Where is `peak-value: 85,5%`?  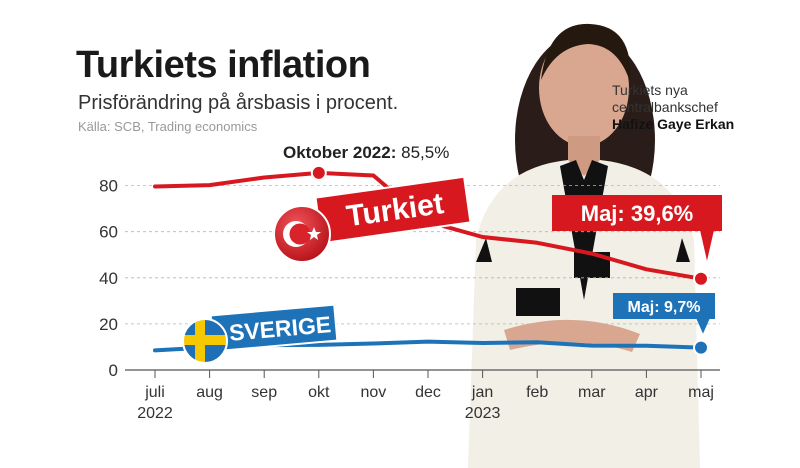 peak-value: 85,5% is located at coordinates (425, 152).